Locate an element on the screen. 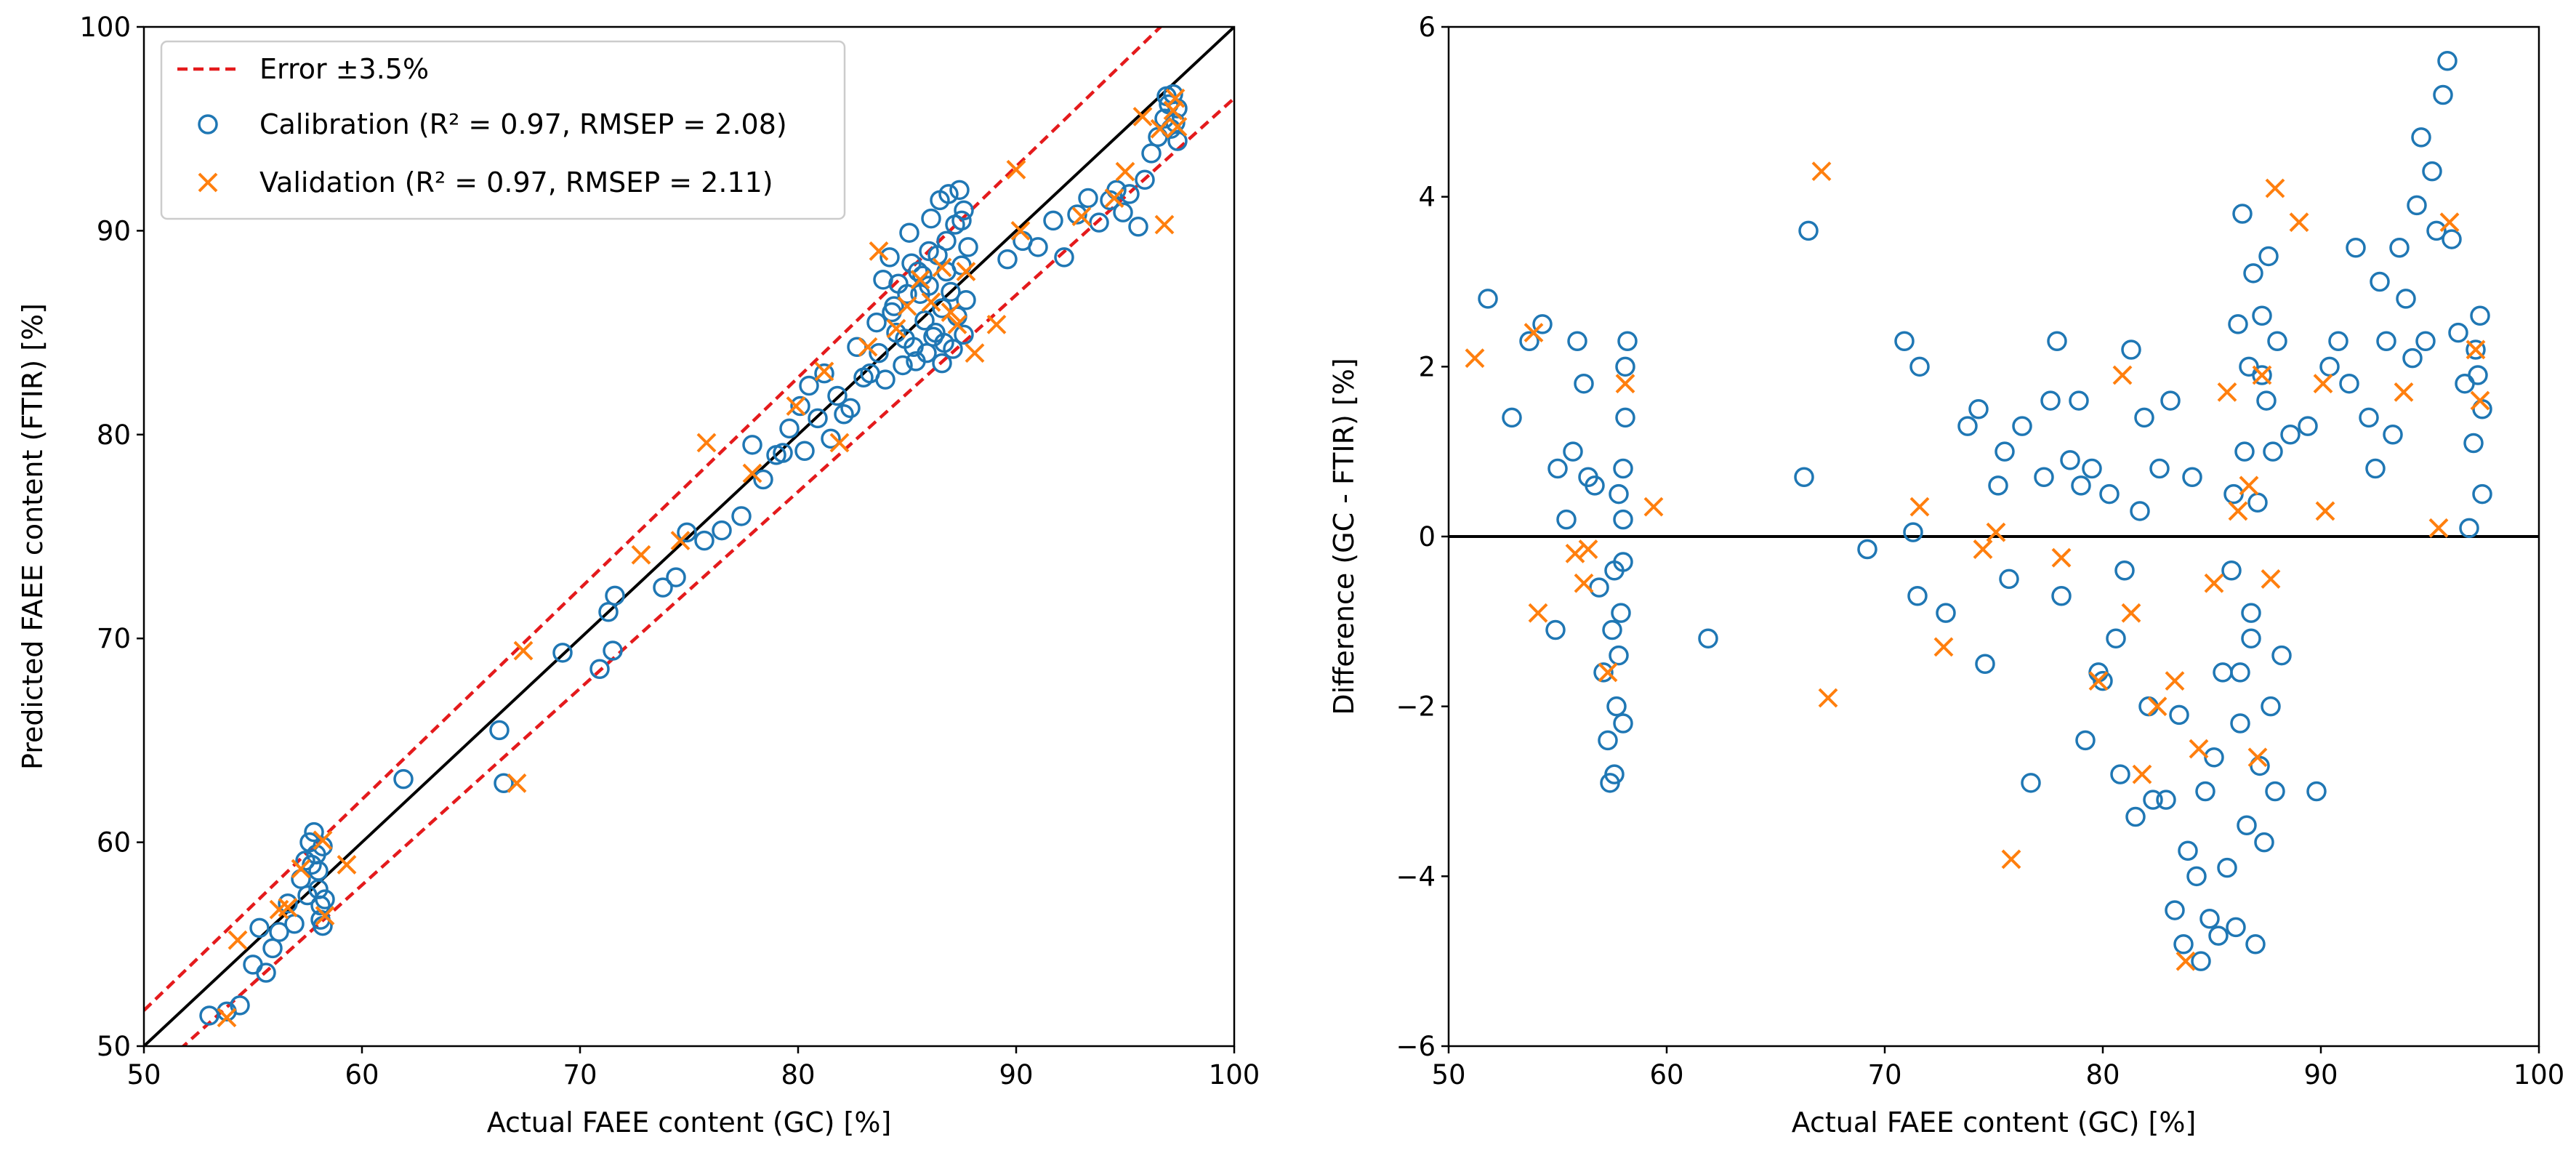 The width and height of the screenshot is (2576, 1153). left-x-tick-label: 80 is located at coordinates (798, 1074).